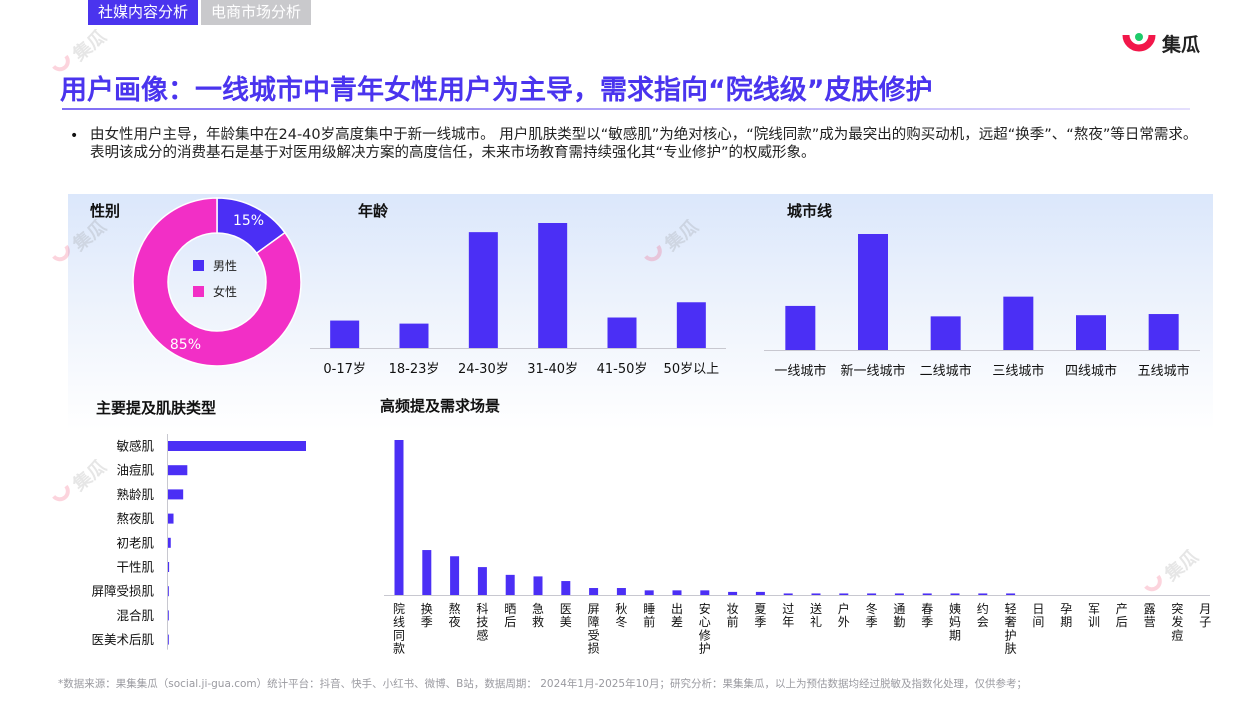 The height and width of the screenshot is (703, 1250). I want to click on scene-tick-char: 线, so click(399, 622).